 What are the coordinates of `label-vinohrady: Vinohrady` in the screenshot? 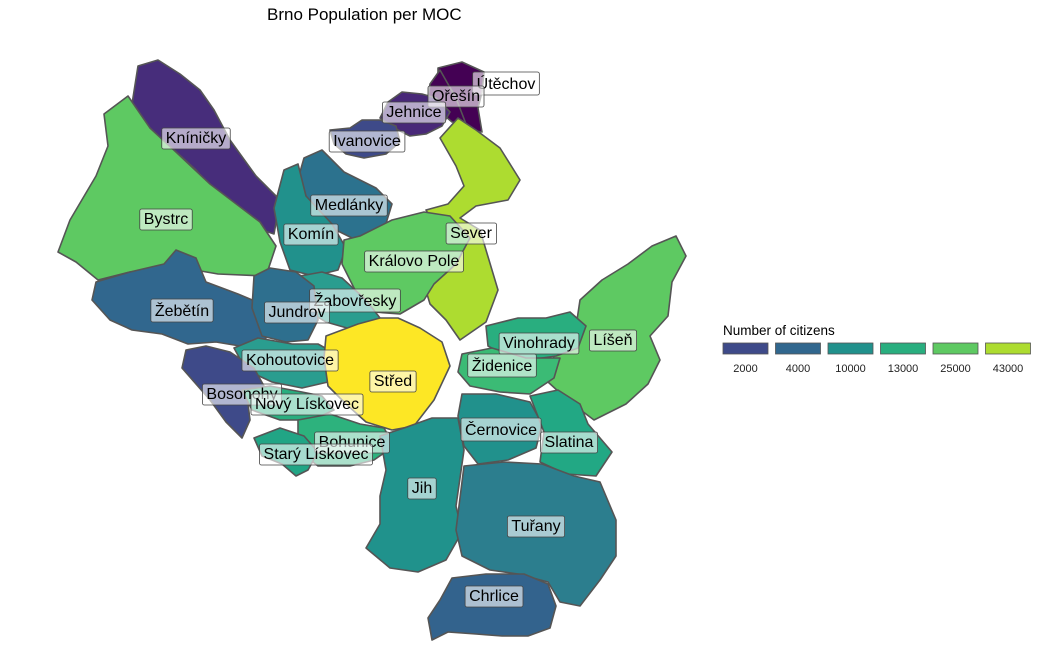 It's located at (539, 343).